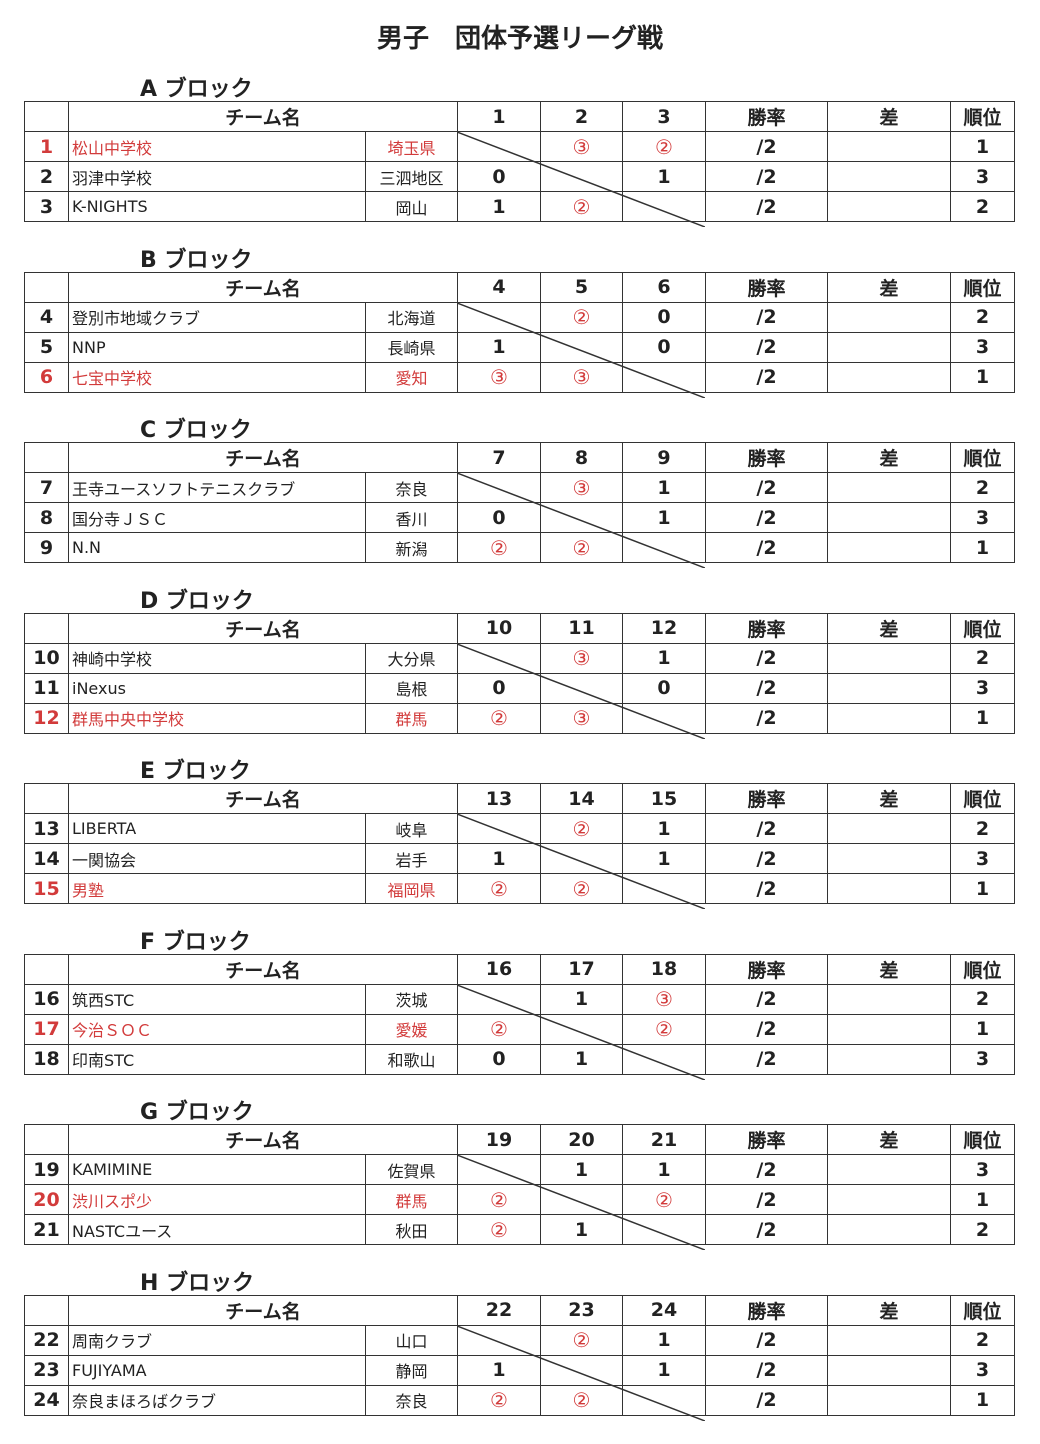  I want to click on team-prefecture: 愛媛, so click(411, 1029).